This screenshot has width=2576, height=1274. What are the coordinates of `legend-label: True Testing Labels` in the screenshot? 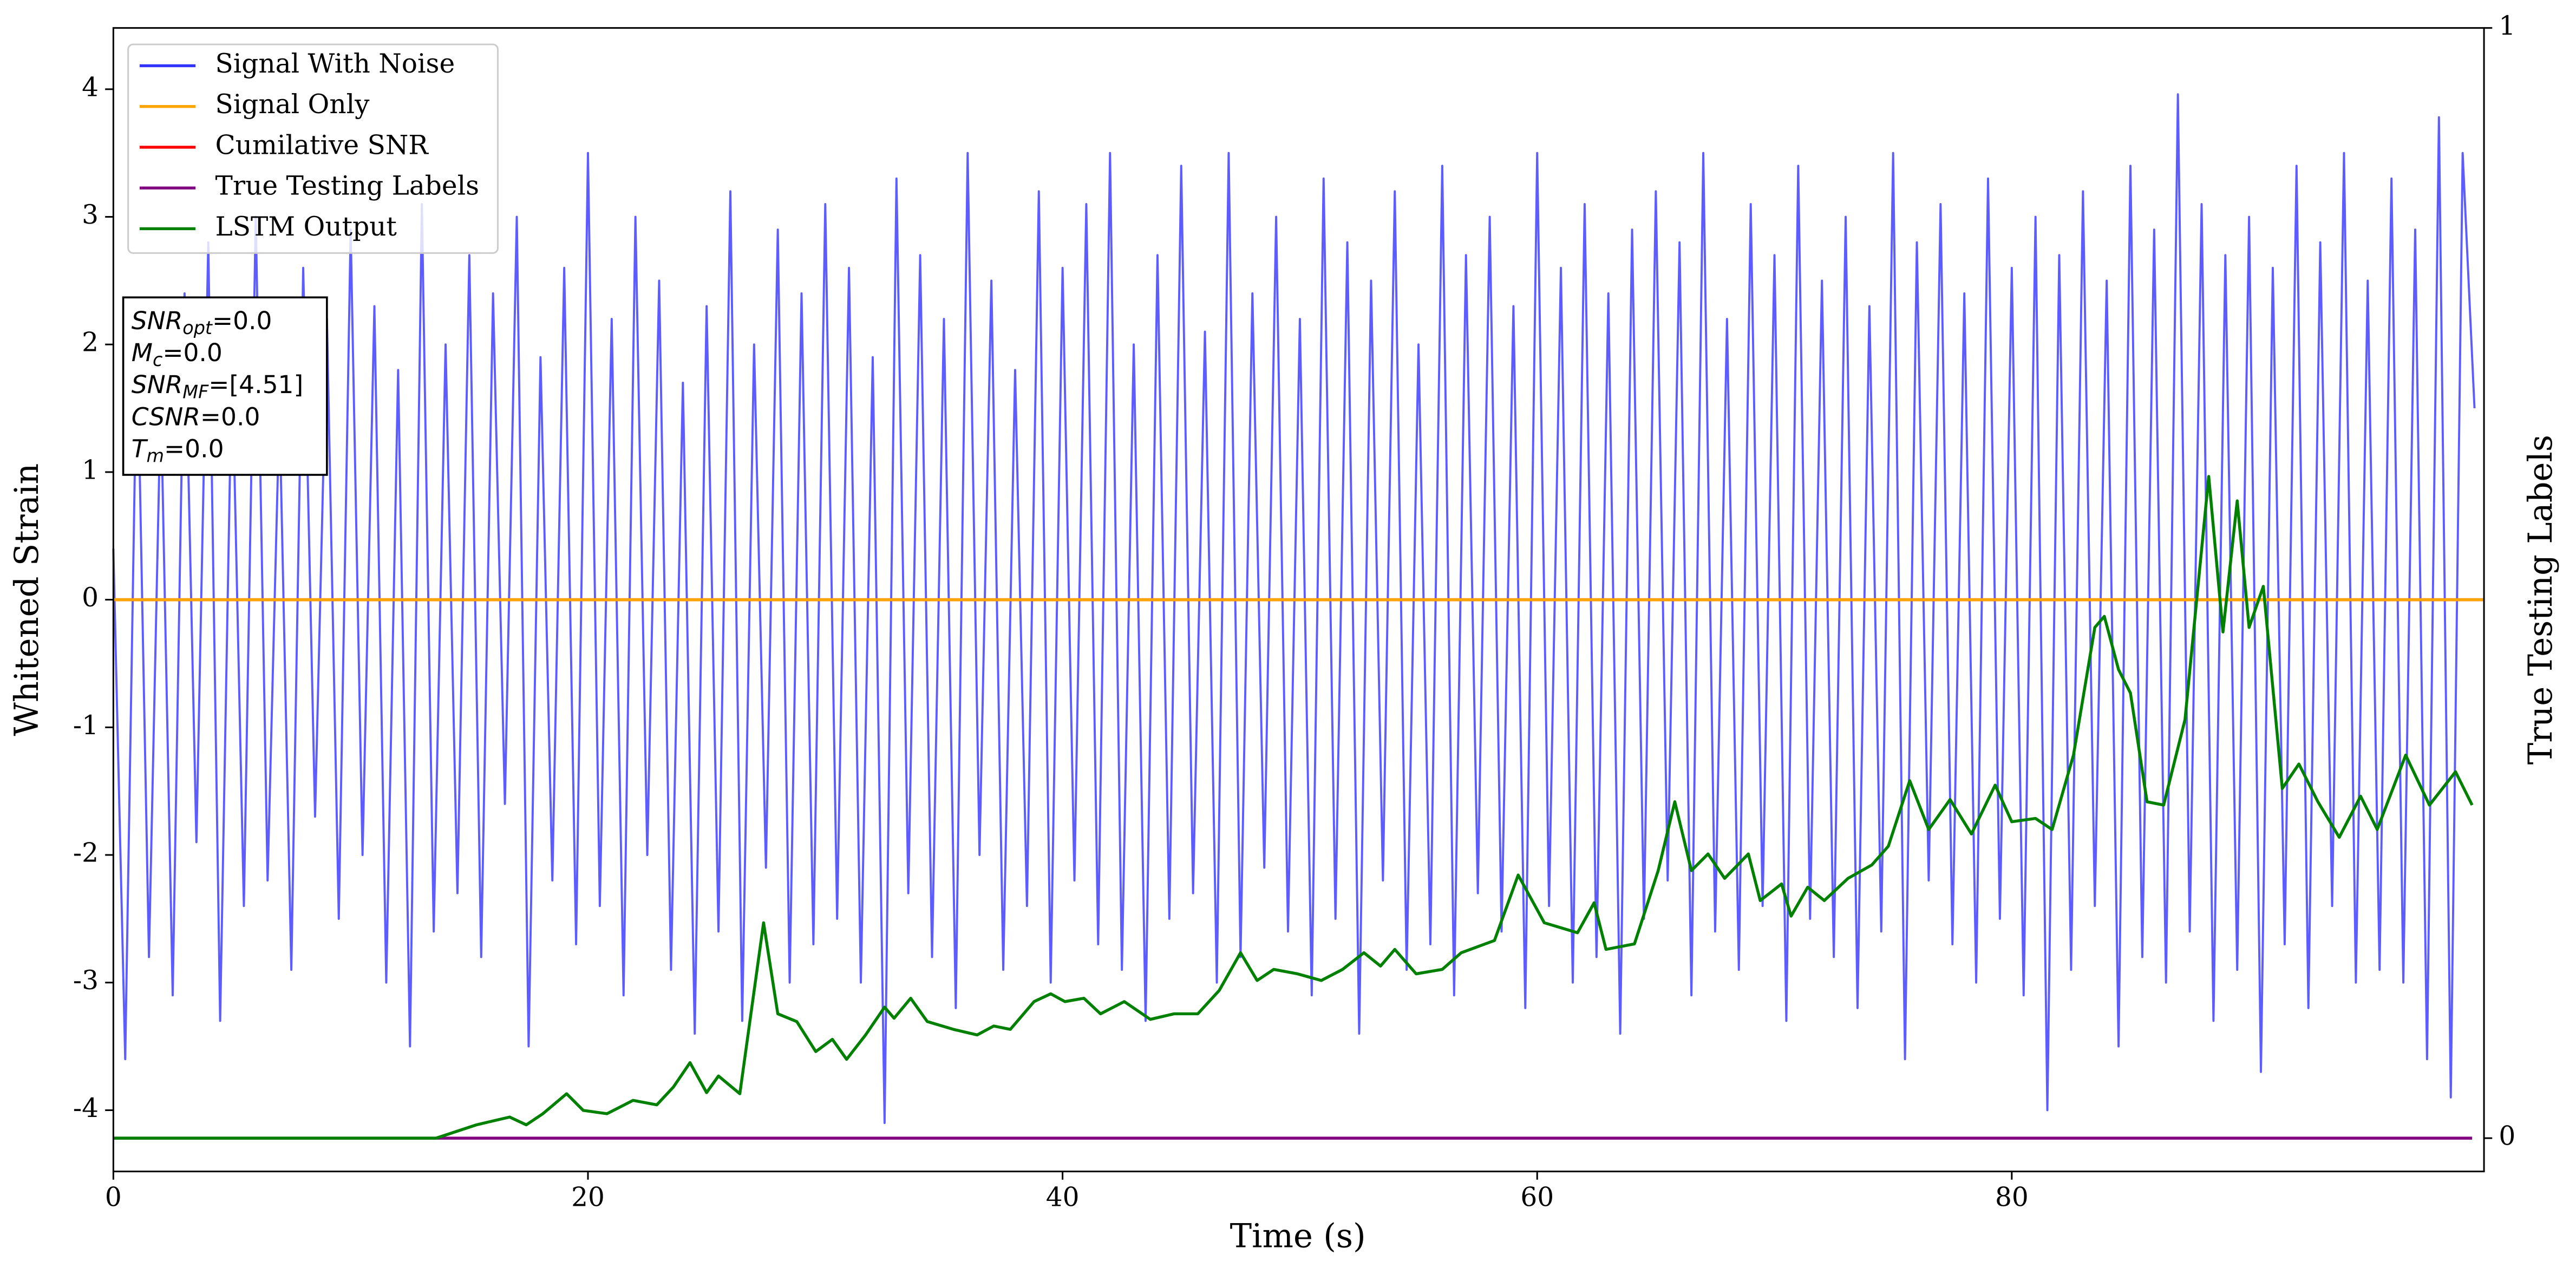 It's located at (347, 186).